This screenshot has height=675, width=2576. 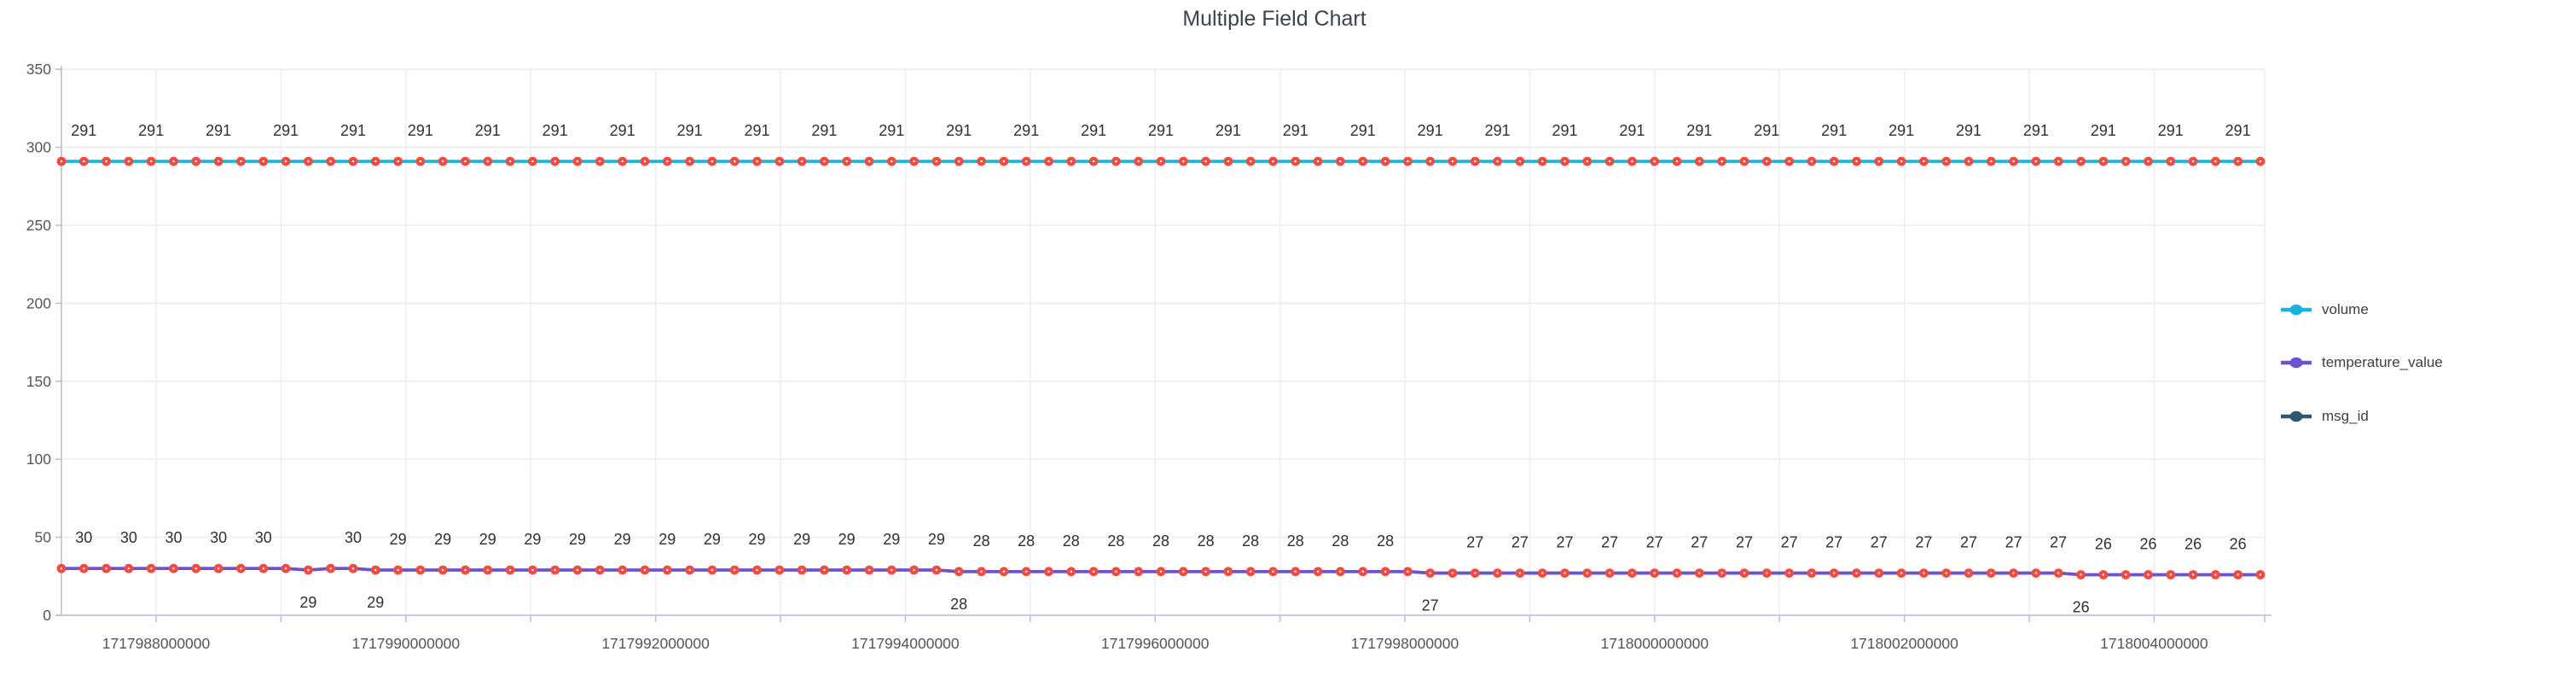 I want to click on chart-title: Multiple Field Chart, so click(x=1274, y=19).